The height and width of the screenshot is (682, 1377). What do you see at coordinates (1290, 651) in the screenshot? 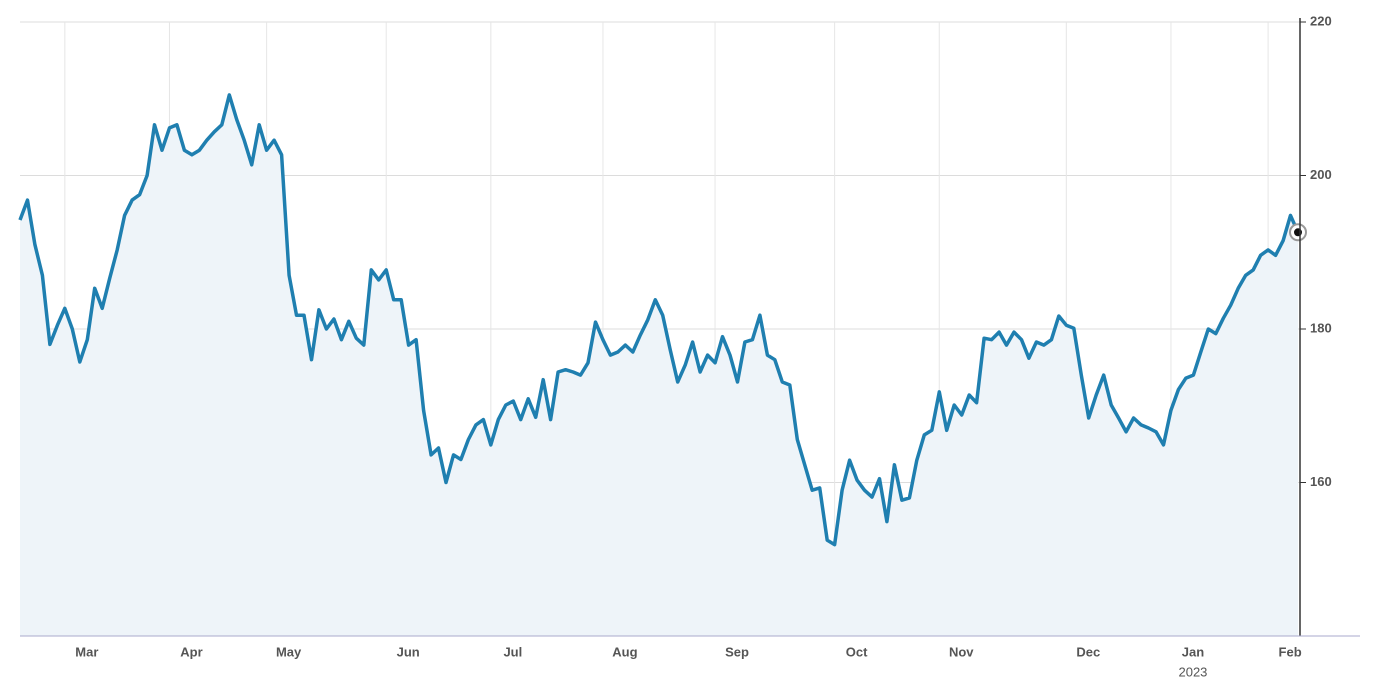
I see `x-tick-label: Feb` at bounding box center [1290, 651].